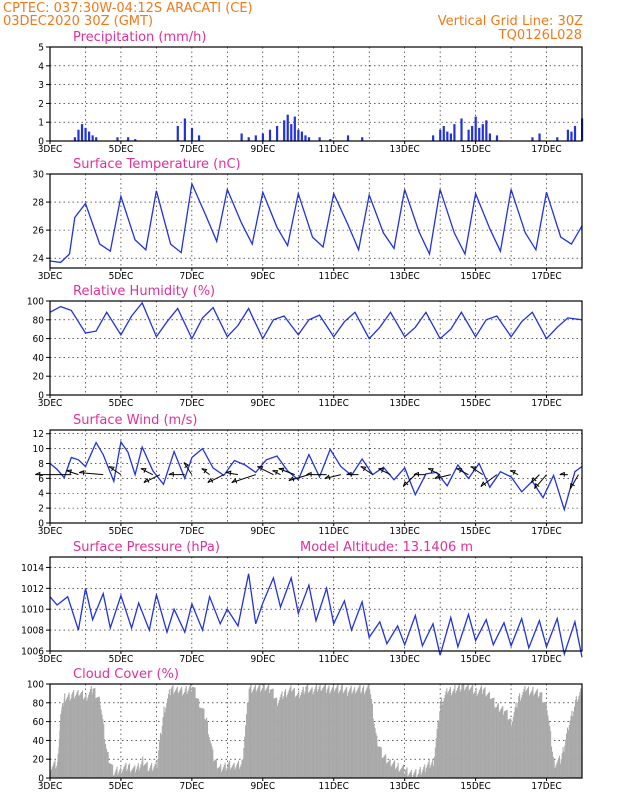 The image size is (618, 800). What do you see at coordinates (39, 449) in the screenshot?
I see `wind-ytick-label: 10` at bounding box center [39, 449].